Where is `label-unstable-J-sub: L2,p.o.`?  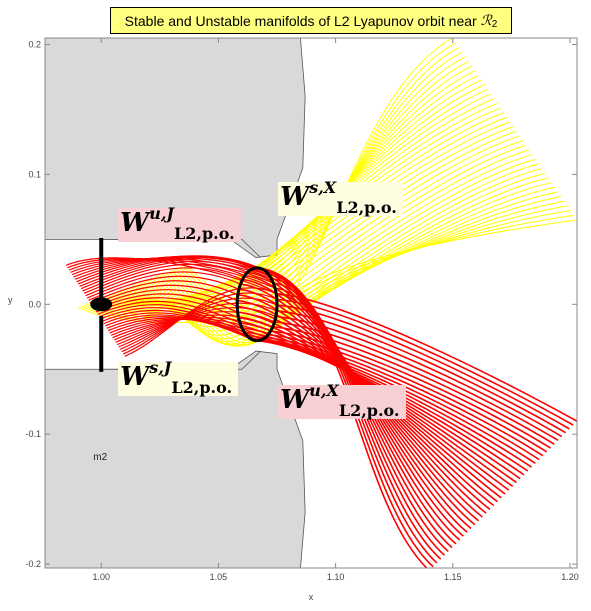 label-unstable-J-sub: L2,p.o. is located at coordinates (204, 233).